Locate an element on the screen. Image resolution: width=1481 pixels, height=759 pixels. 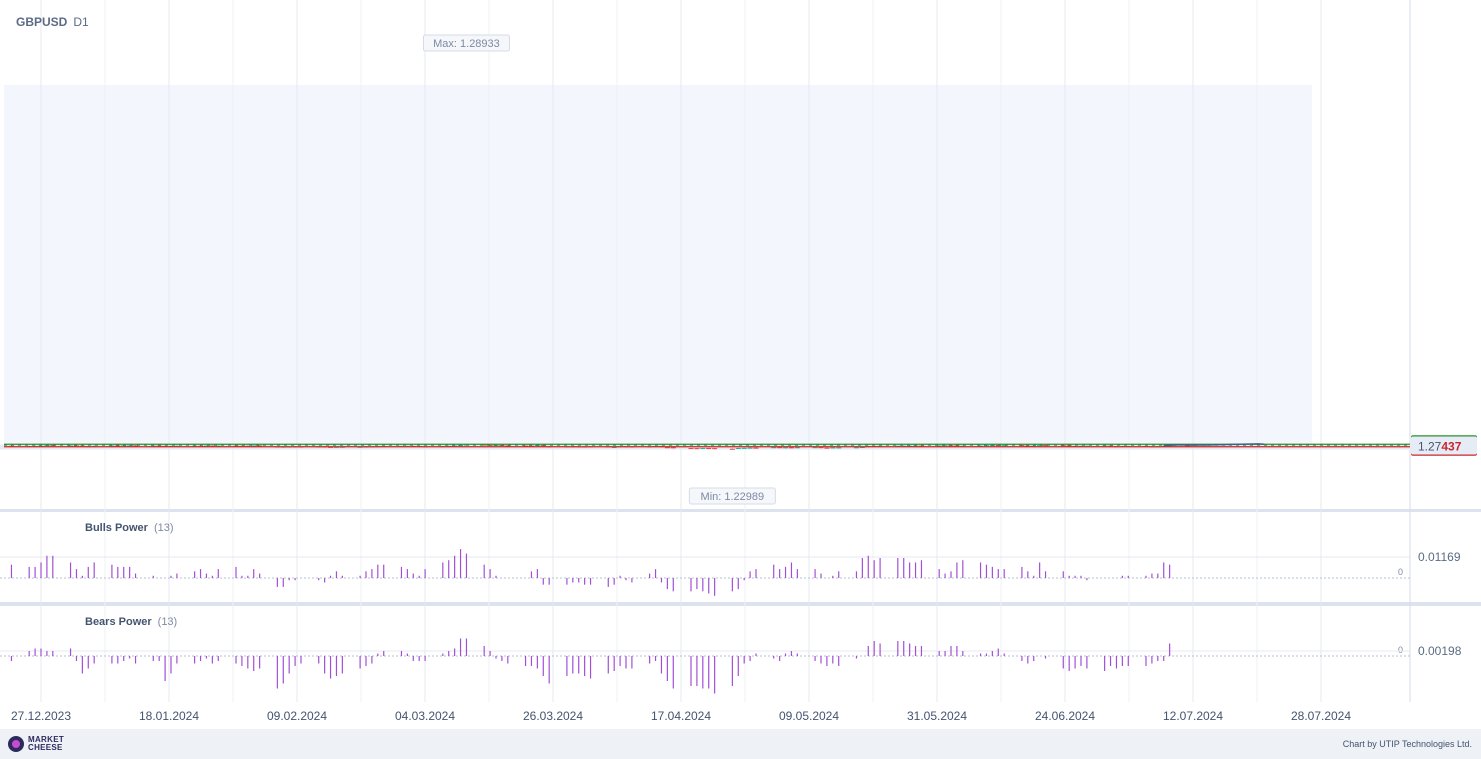
indicator-name: Bears Power is located at coordinates (118, 622).